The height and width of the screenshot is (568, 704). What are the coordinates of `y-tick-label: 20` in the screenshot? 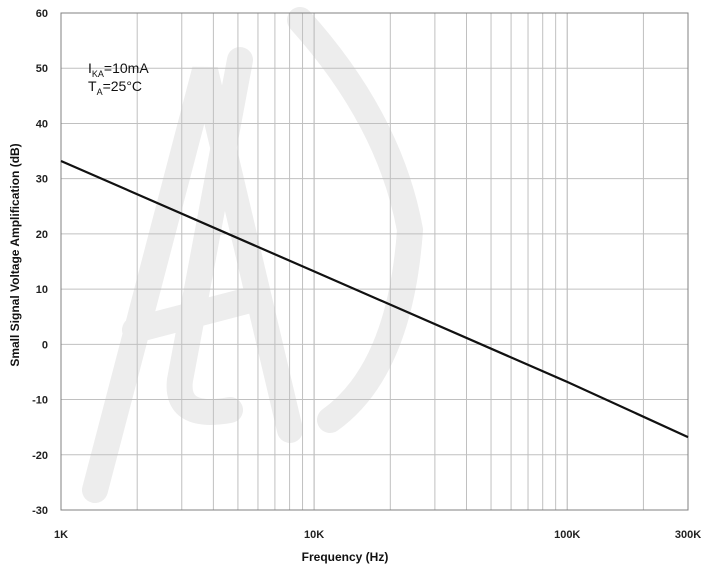 It's located at (42, 235).